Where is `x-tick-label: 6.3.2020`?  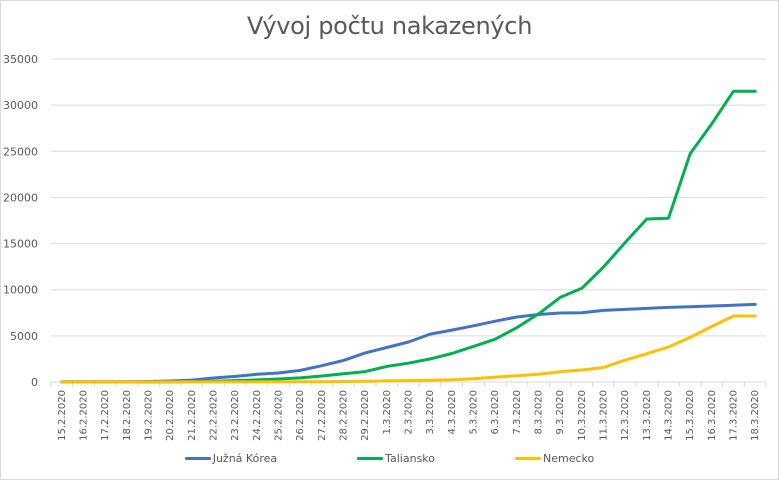
x-tick-label: 6.3.2020 is located at coordinates (495, 412).